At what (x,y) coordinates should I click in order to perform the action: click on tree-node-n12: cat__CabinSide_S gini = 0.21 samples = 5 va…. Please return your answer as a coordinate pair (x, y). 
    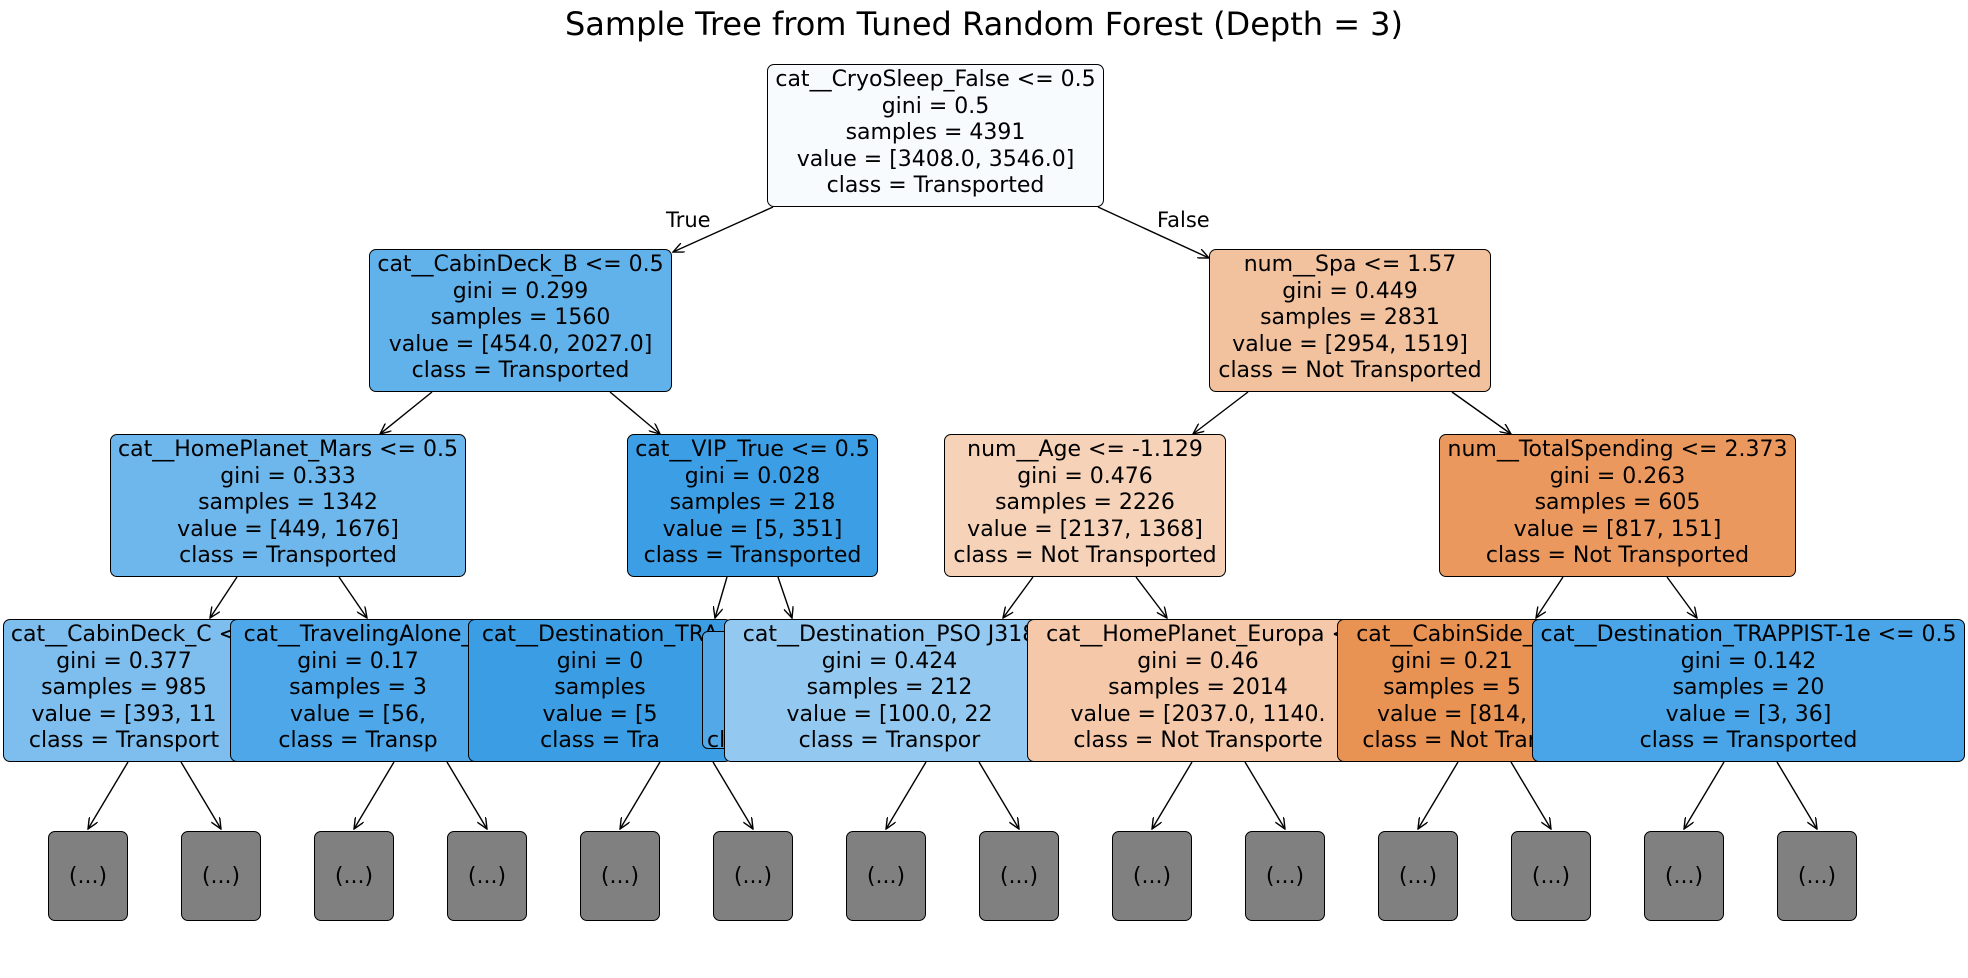
    Looking at the image, I should click on (1452, 690).